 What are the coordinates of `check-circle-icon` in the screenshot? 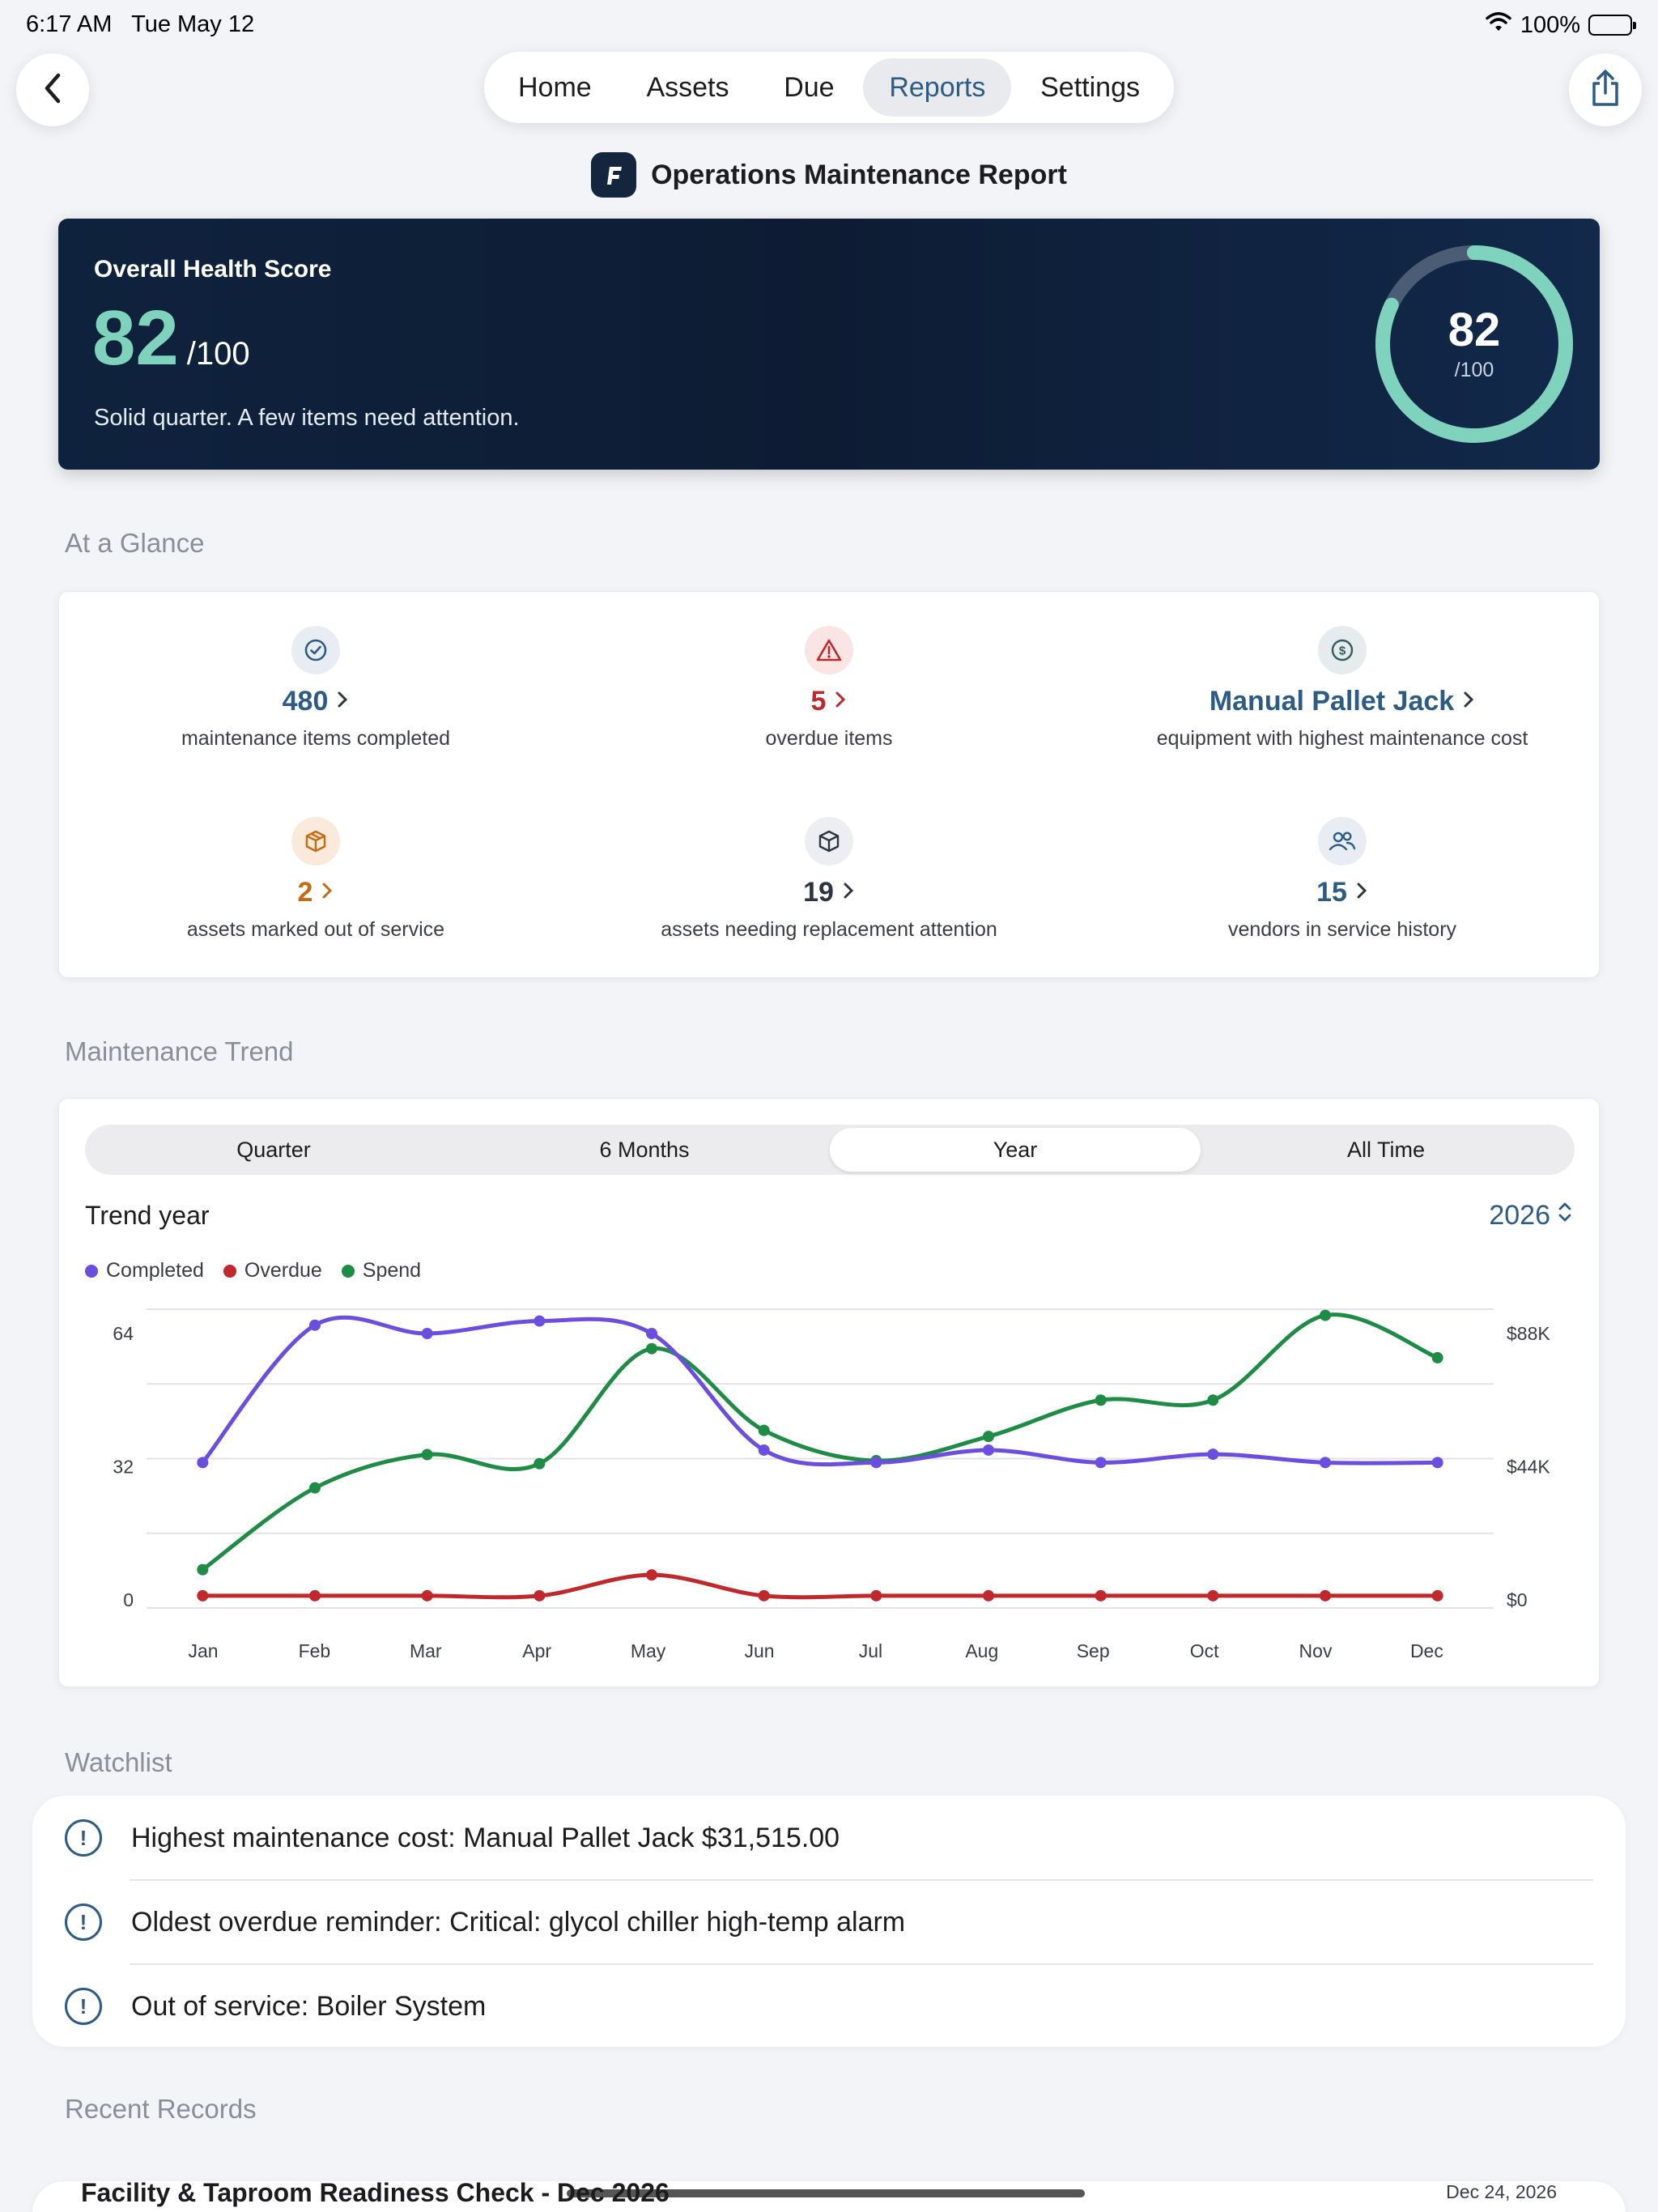 It's located at (315, 650).